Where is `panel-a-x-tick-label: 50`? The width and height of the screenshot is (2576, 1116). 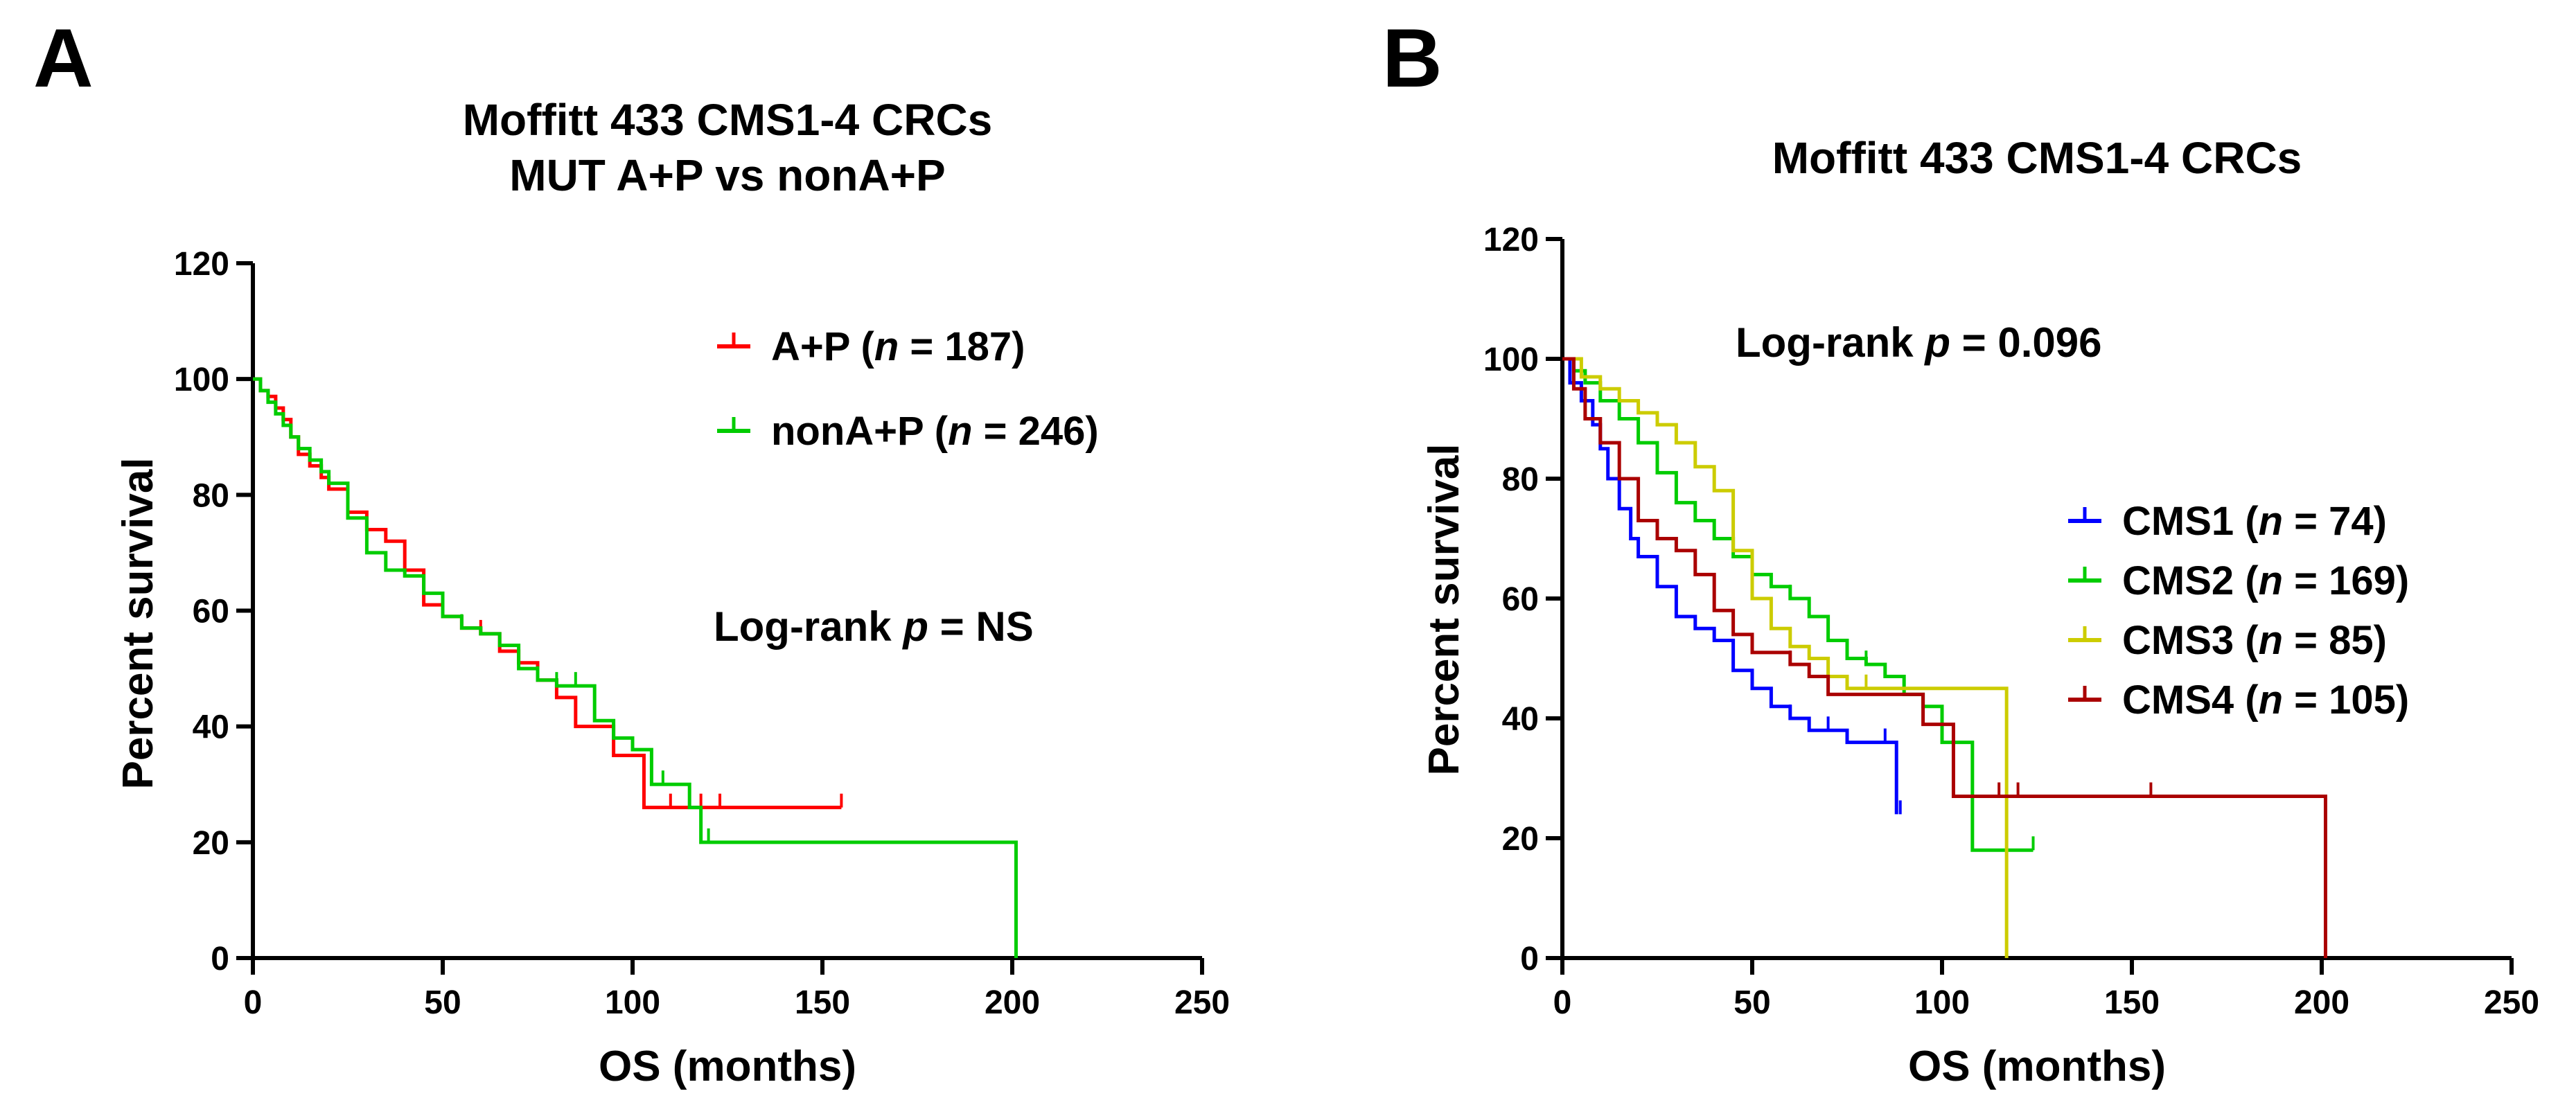 panel-a-x-tick-label: 50 is located at coordinates (443, 1002).